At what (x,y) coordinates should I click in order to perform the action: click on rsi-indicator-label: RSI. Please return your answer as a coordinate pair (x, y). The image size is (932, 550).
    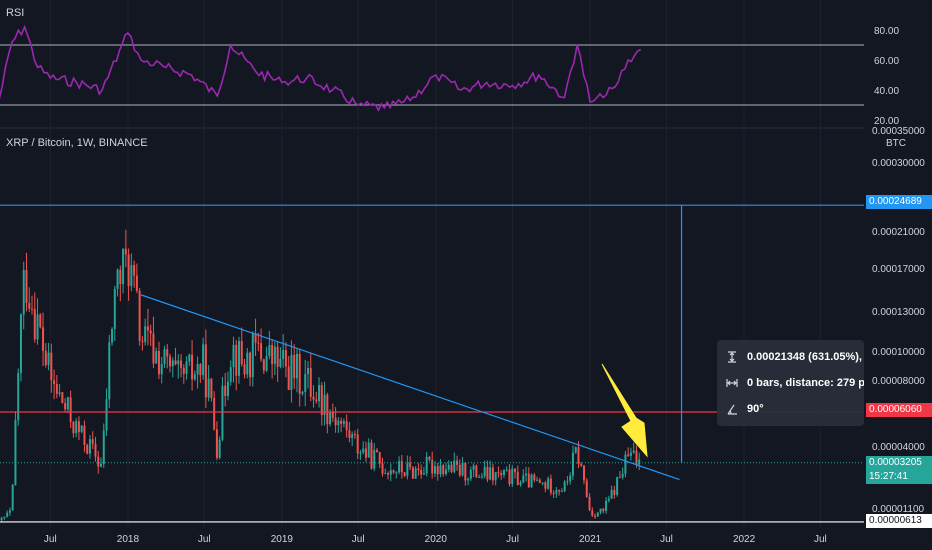
    Looking at the image, I should click on (15, 13).